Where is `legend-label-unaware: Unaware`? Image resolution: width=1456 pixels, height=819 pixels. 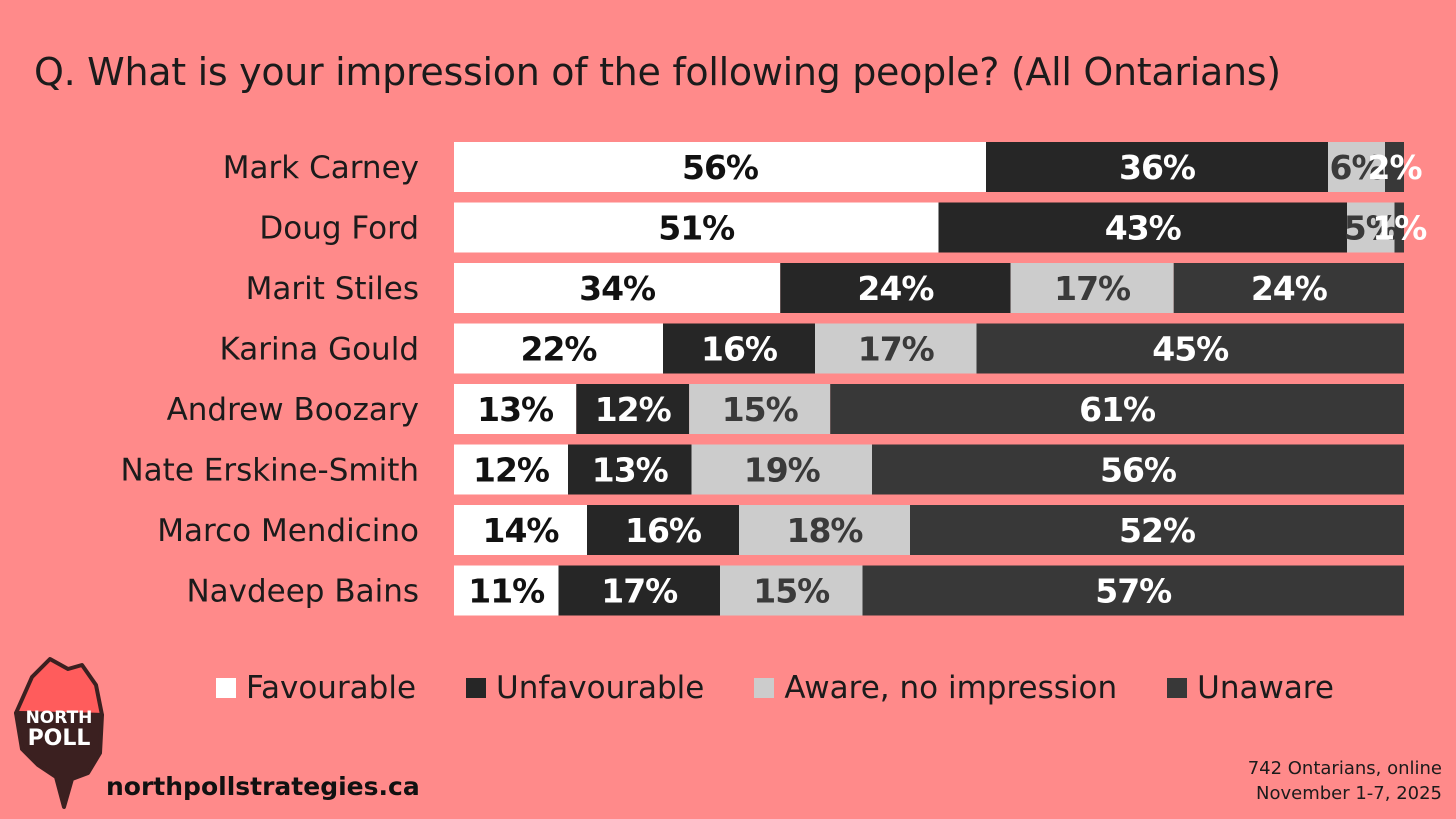
legend-label-unaware: Unaware is located at coordinates (1265, 688).